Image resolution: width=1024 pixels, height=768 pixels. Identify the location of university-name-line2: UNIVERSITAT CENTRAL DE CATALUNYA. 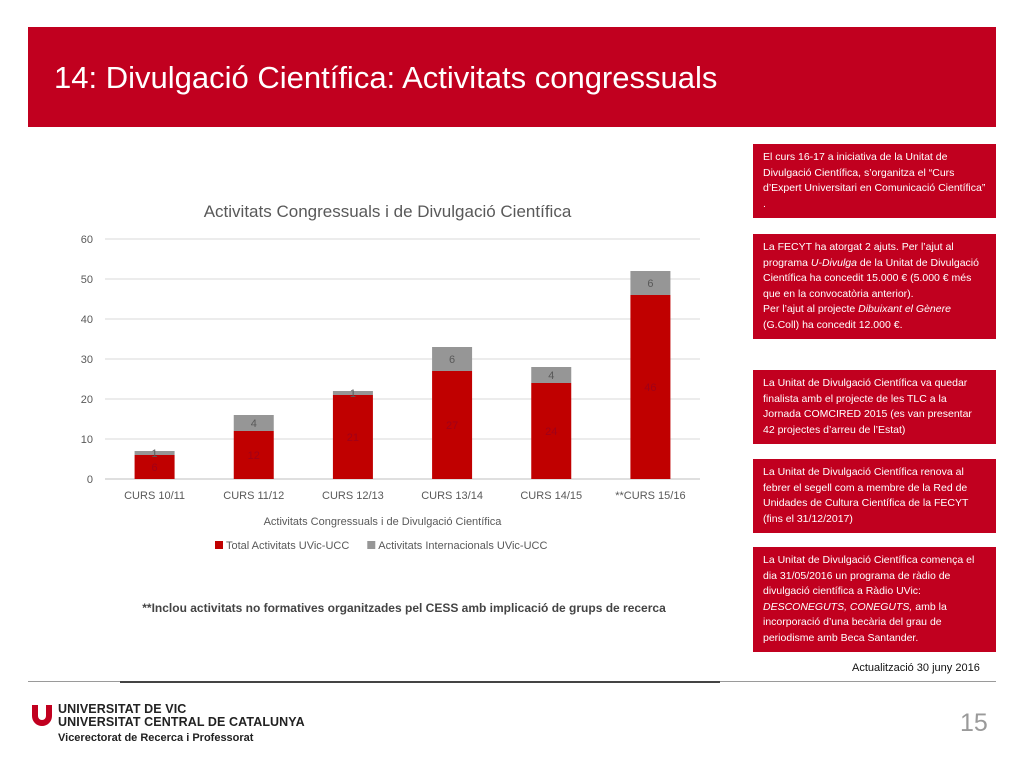
(181, 722).